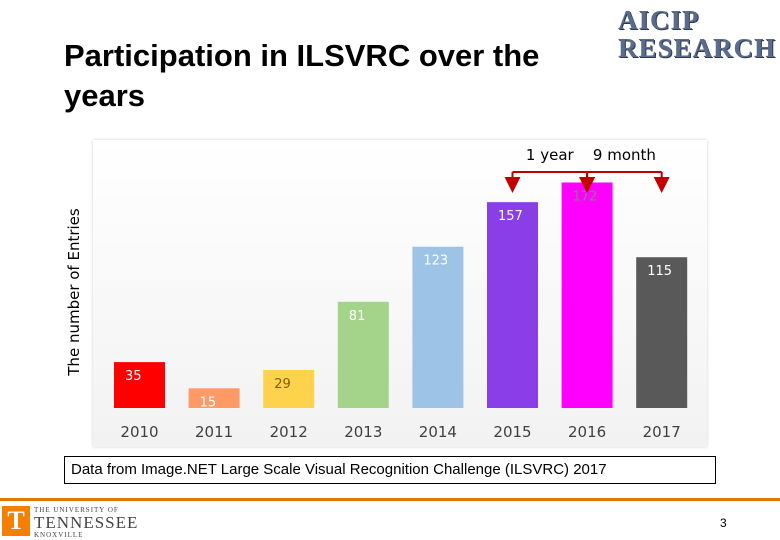 The image size is (780, 540). I want to click on data-label-2016: 172, so click(585, 196).